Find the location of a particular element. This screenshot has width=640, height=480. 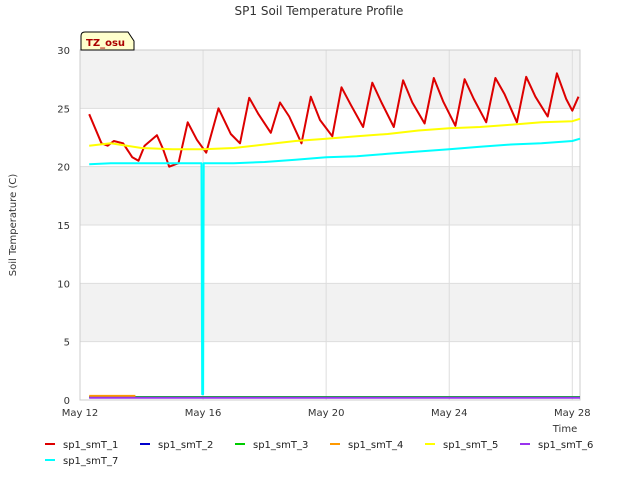

x-axis: May 12 May 16 May 20 May 24 May 28 is located at coordinates (326, 413).